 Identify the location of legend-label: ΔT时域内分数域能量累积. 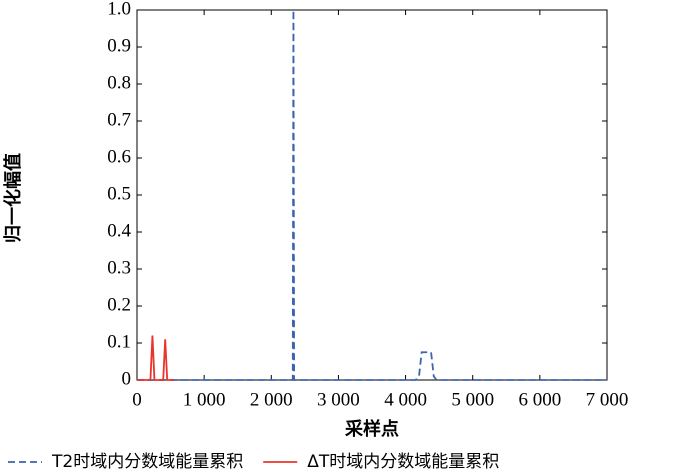
(403, 462).